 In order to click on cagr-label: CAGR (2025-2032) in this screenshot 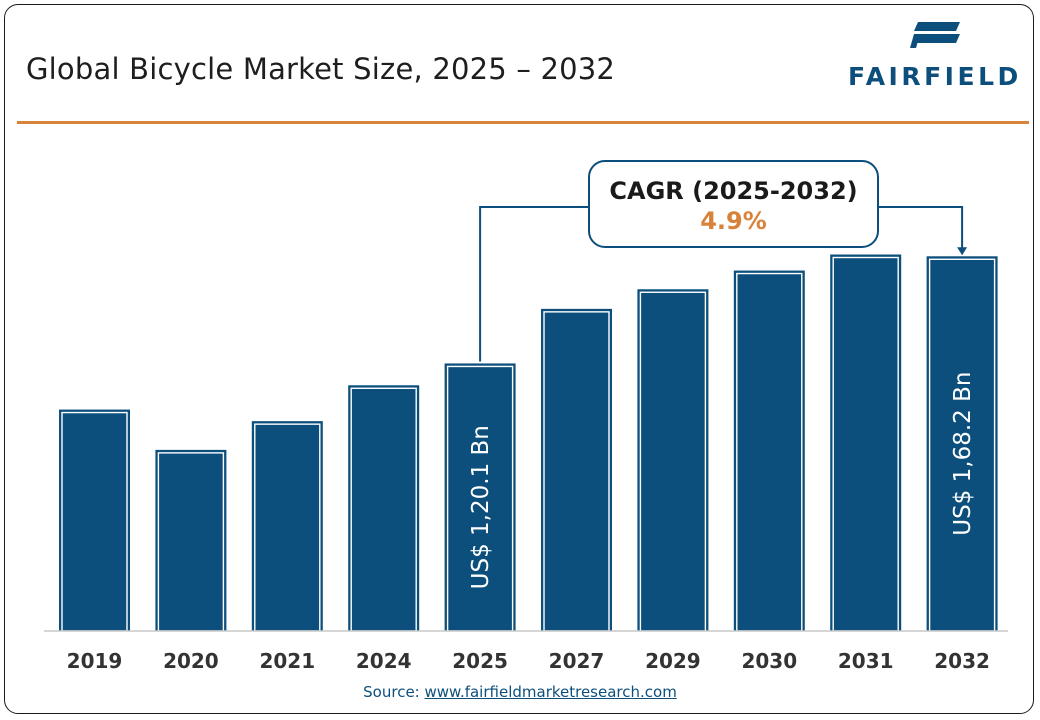, I will do `click(733, 191)`.